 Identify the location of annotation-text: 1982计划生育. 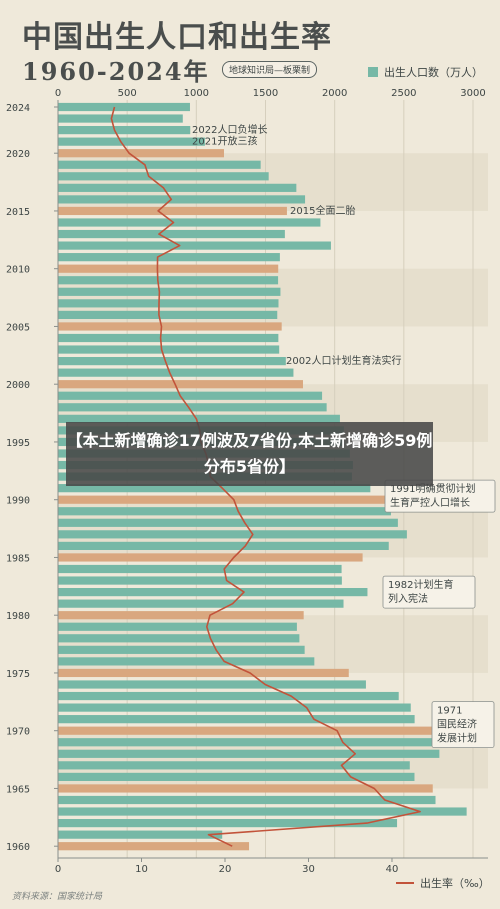
(420, 584).